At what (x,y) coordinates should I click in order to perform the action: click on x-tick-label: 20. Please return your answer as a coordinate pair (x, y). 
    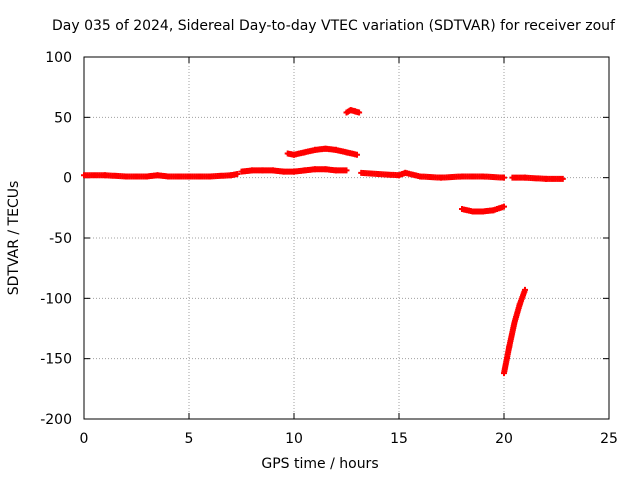
    Looking at the image, I should click on (504, 439).